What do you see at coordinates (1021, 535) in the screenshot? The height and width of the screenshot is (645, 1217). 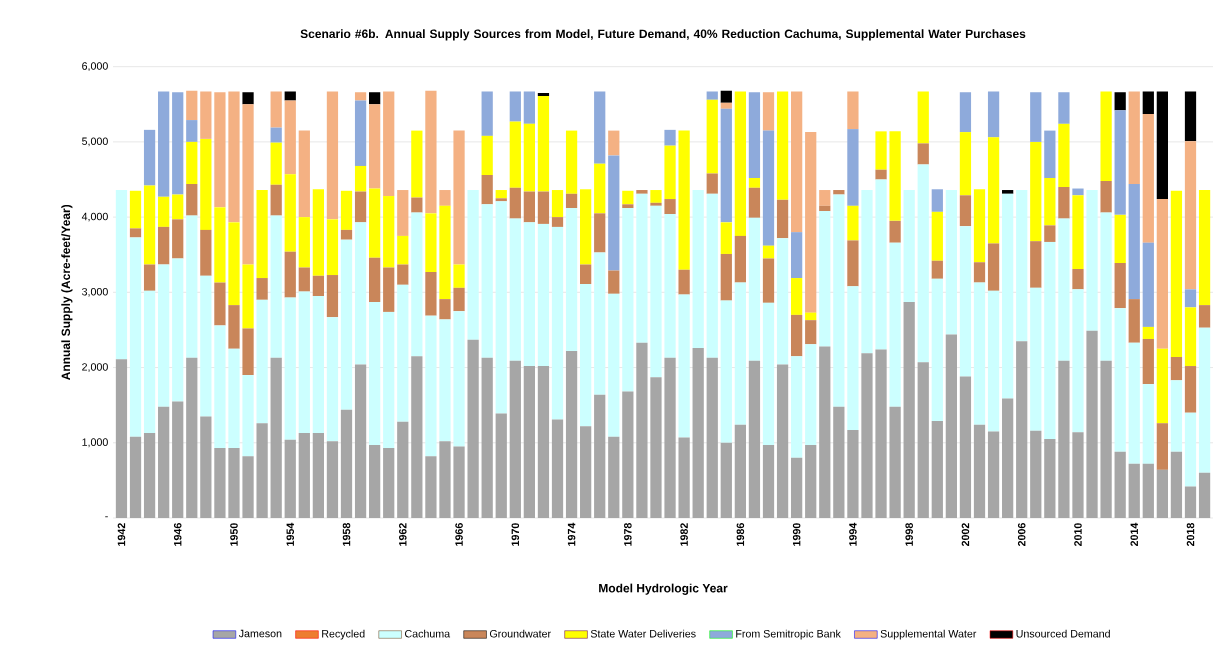 I see `x-tick-label: 2006` at bounding box center [1021, 535].